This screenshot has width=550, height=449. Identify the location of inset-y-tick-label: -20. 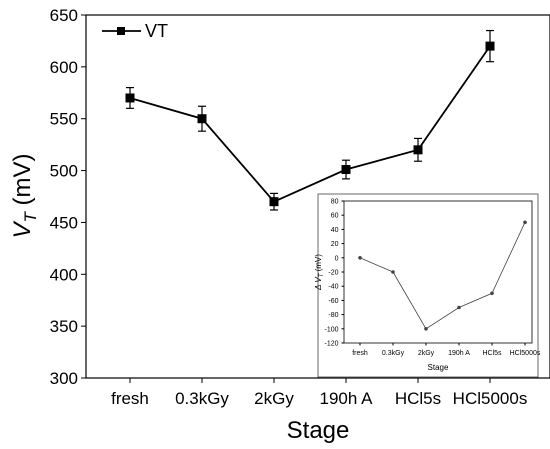
(333, 273).